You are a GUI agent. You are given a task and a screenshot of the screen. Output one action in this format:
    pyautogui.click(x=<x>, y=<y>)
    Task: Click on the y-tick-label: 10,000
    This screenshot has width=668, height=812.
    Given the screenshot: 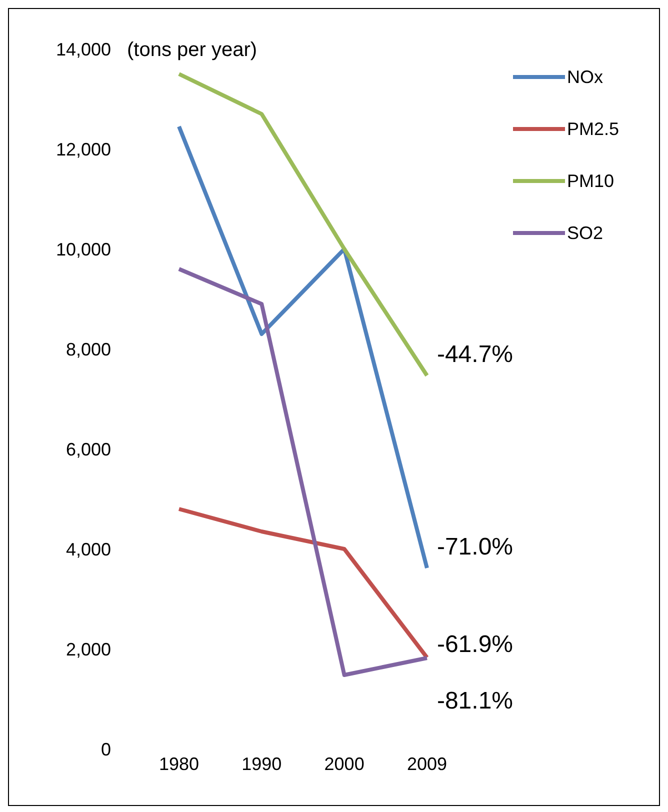 What is the action you would take?
    pyautogui.click(x=83, y=249)
    